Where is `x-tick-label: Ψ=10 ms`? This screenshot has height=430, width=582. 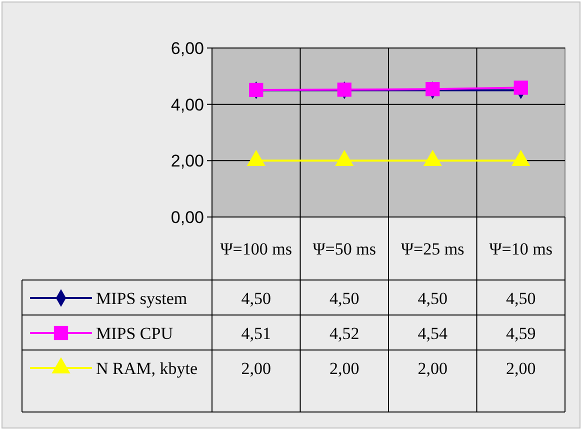 x-tick-label: Ψ=10 ms is located at coordinates (520, 248).